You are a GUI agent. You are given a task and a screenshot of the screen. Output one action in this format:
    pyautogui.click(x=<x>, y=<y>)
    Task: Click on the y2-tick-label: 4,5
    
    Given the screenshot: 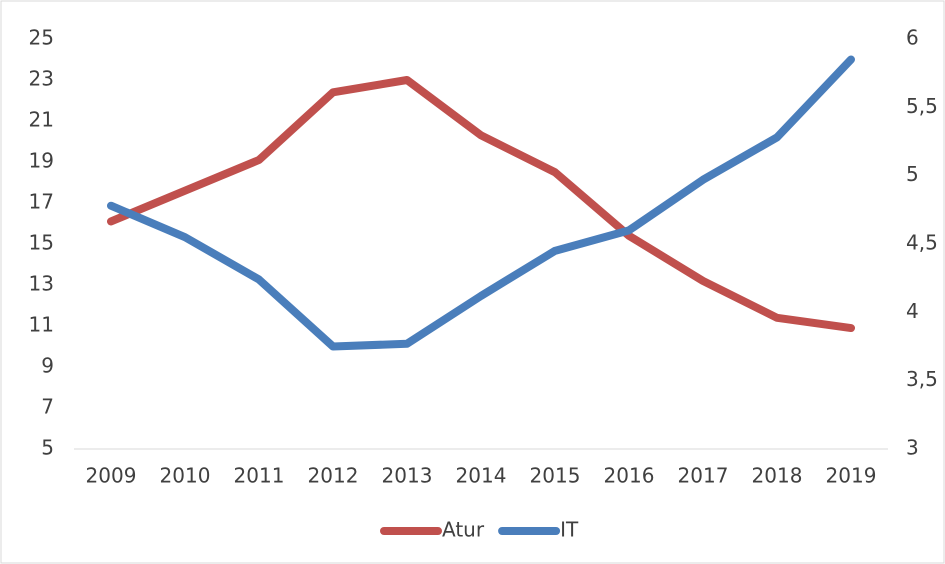 What is the action you would take?
    pyautogui.click(x=922, y=243)
    